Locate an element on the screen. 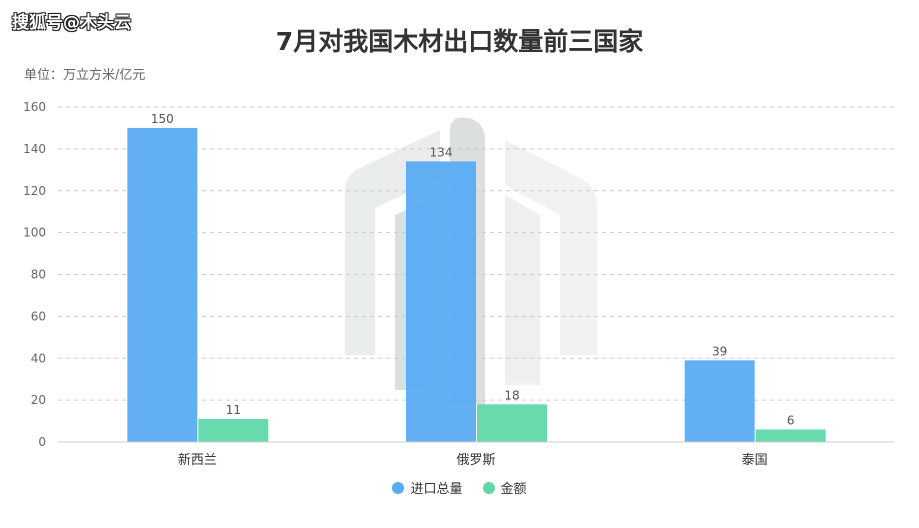 This screenshot has height=528, width=919. chart-legend: 进口总量 金额 is located at coordinates (459, 487).